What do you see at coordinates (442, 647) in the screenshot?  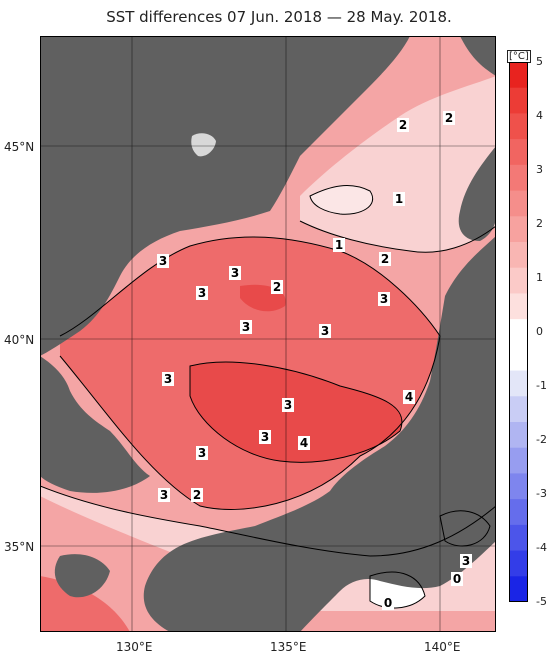 I see `lon-tick-140: 140°E` at bounding box center [442, 647].